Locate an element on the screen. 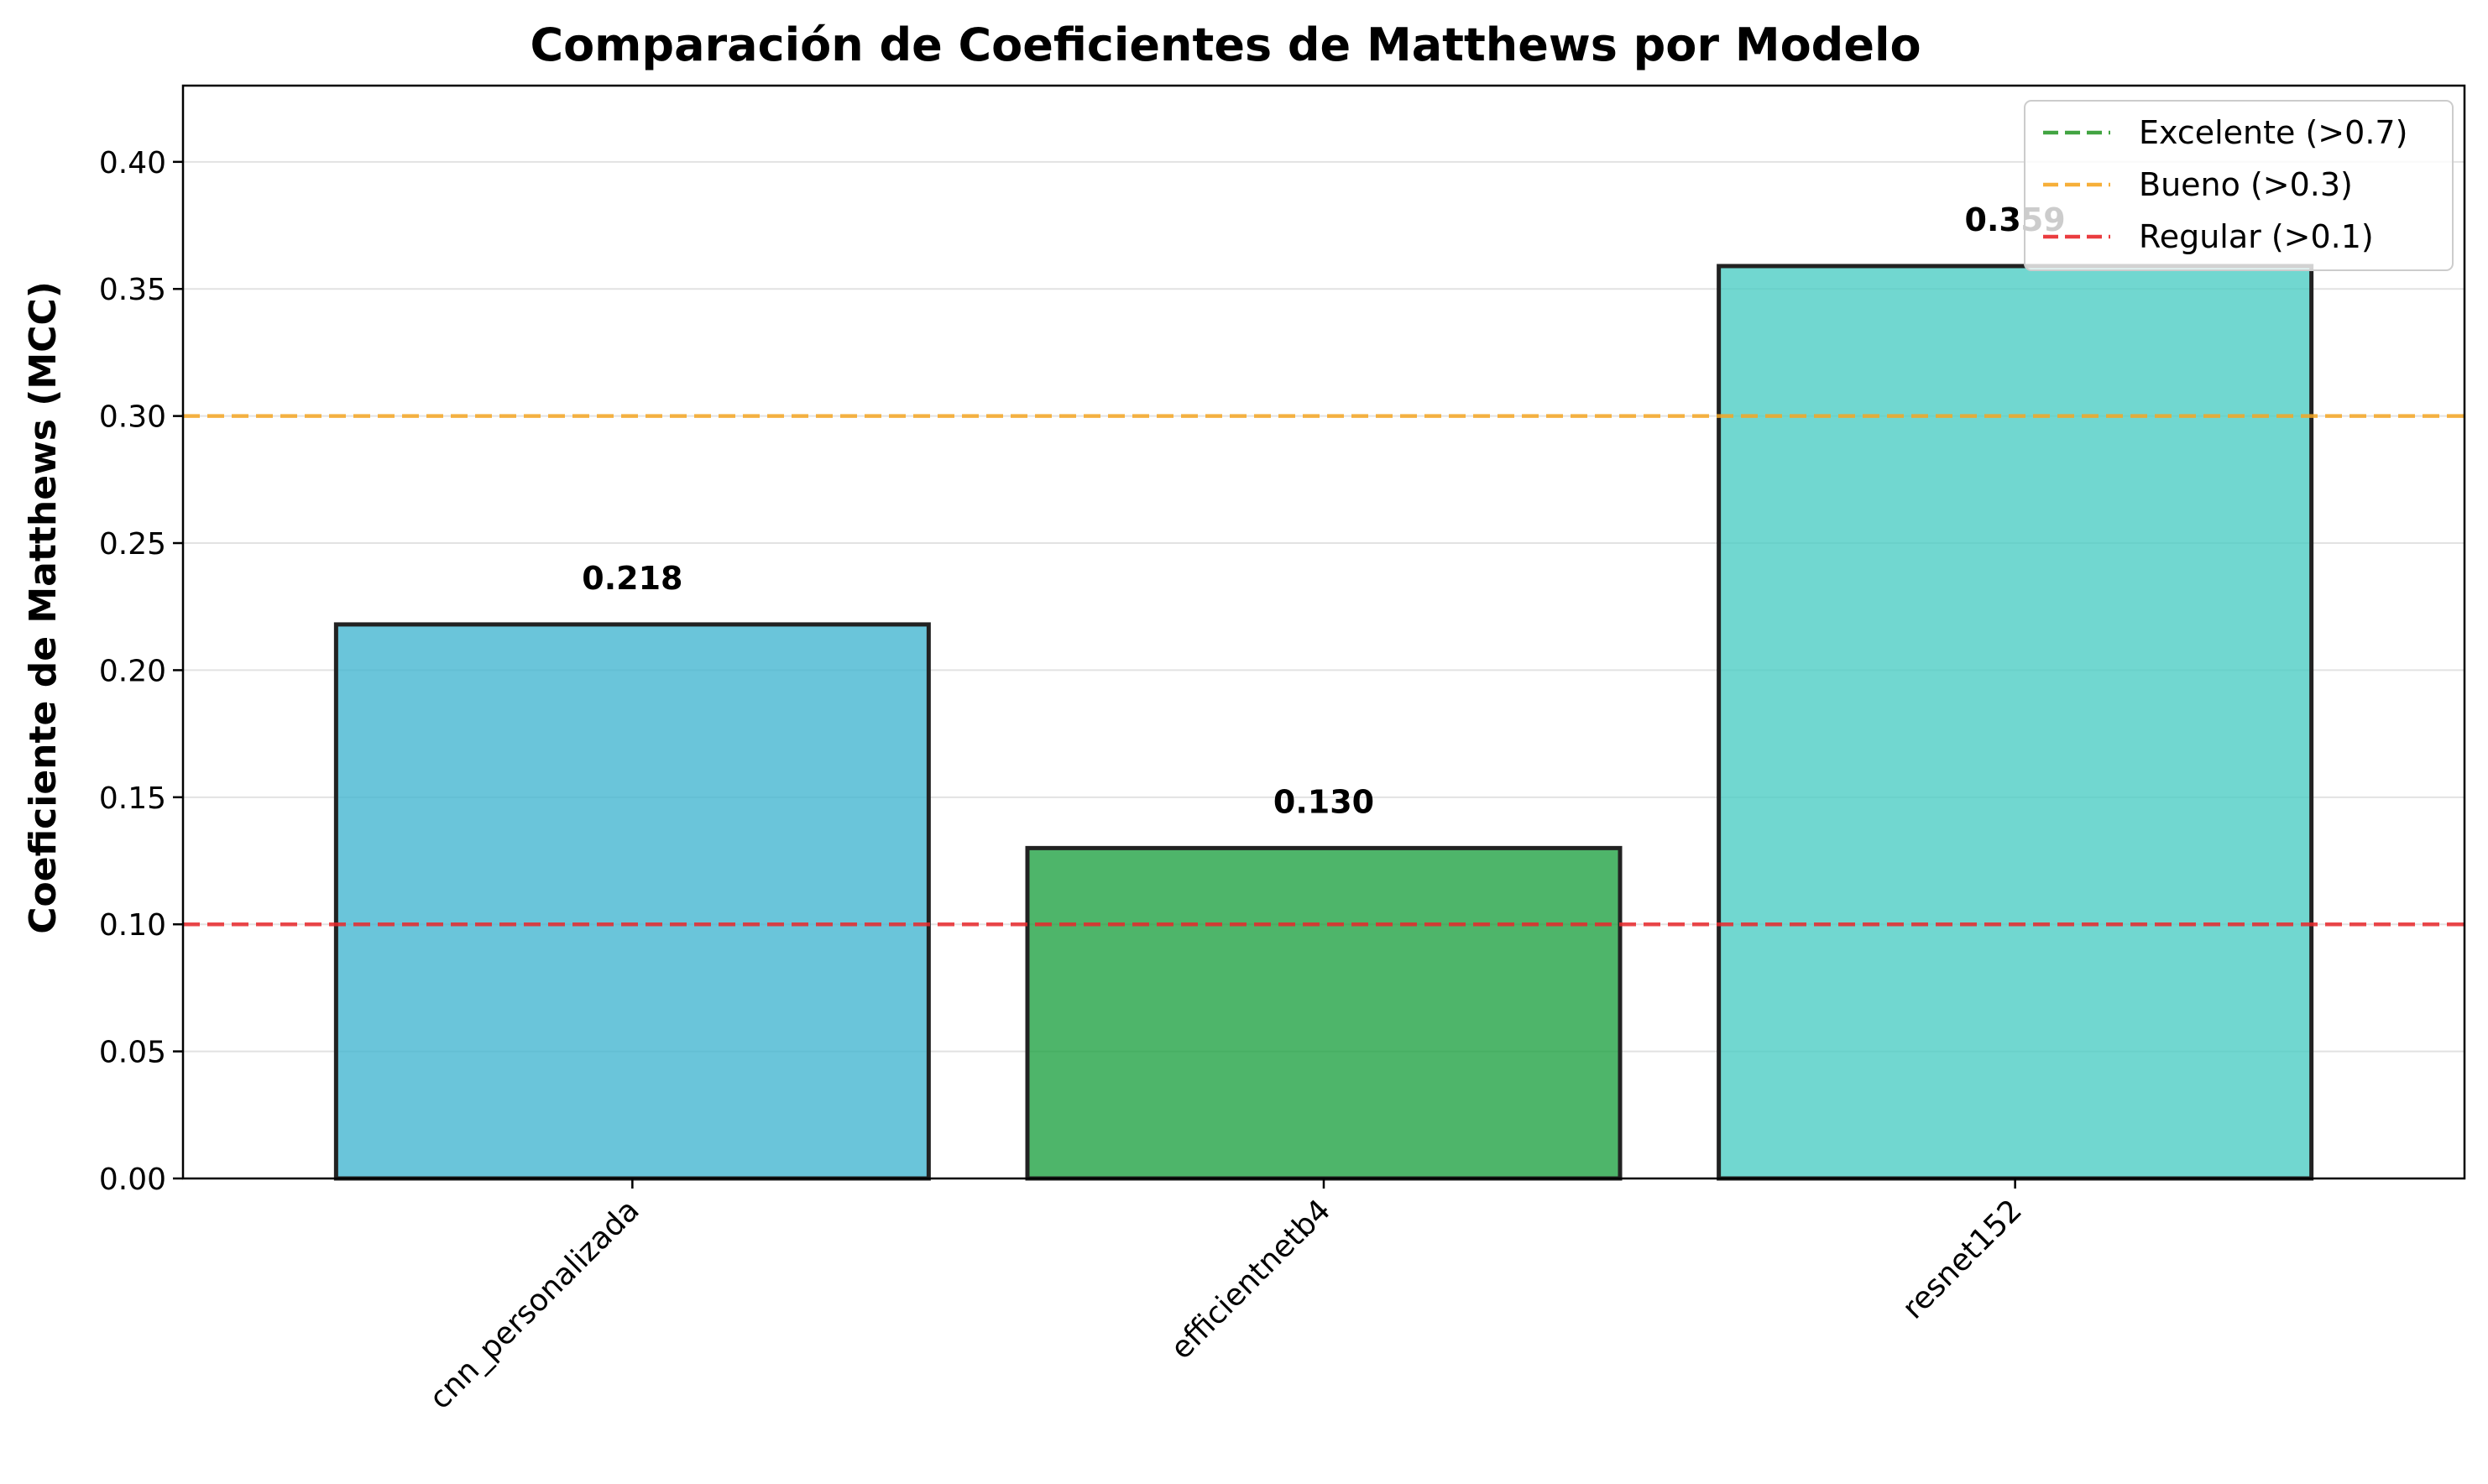 The image size is (2488, 1484). bar-cnn_personalizada is located at coordinates (632, 901).